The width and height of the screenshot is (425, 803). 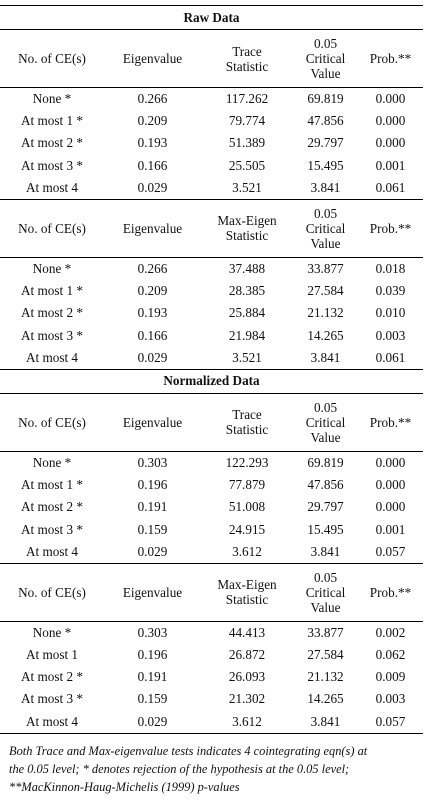 I want to click on probability-cell: 0.009, so click(x=390, y=677).